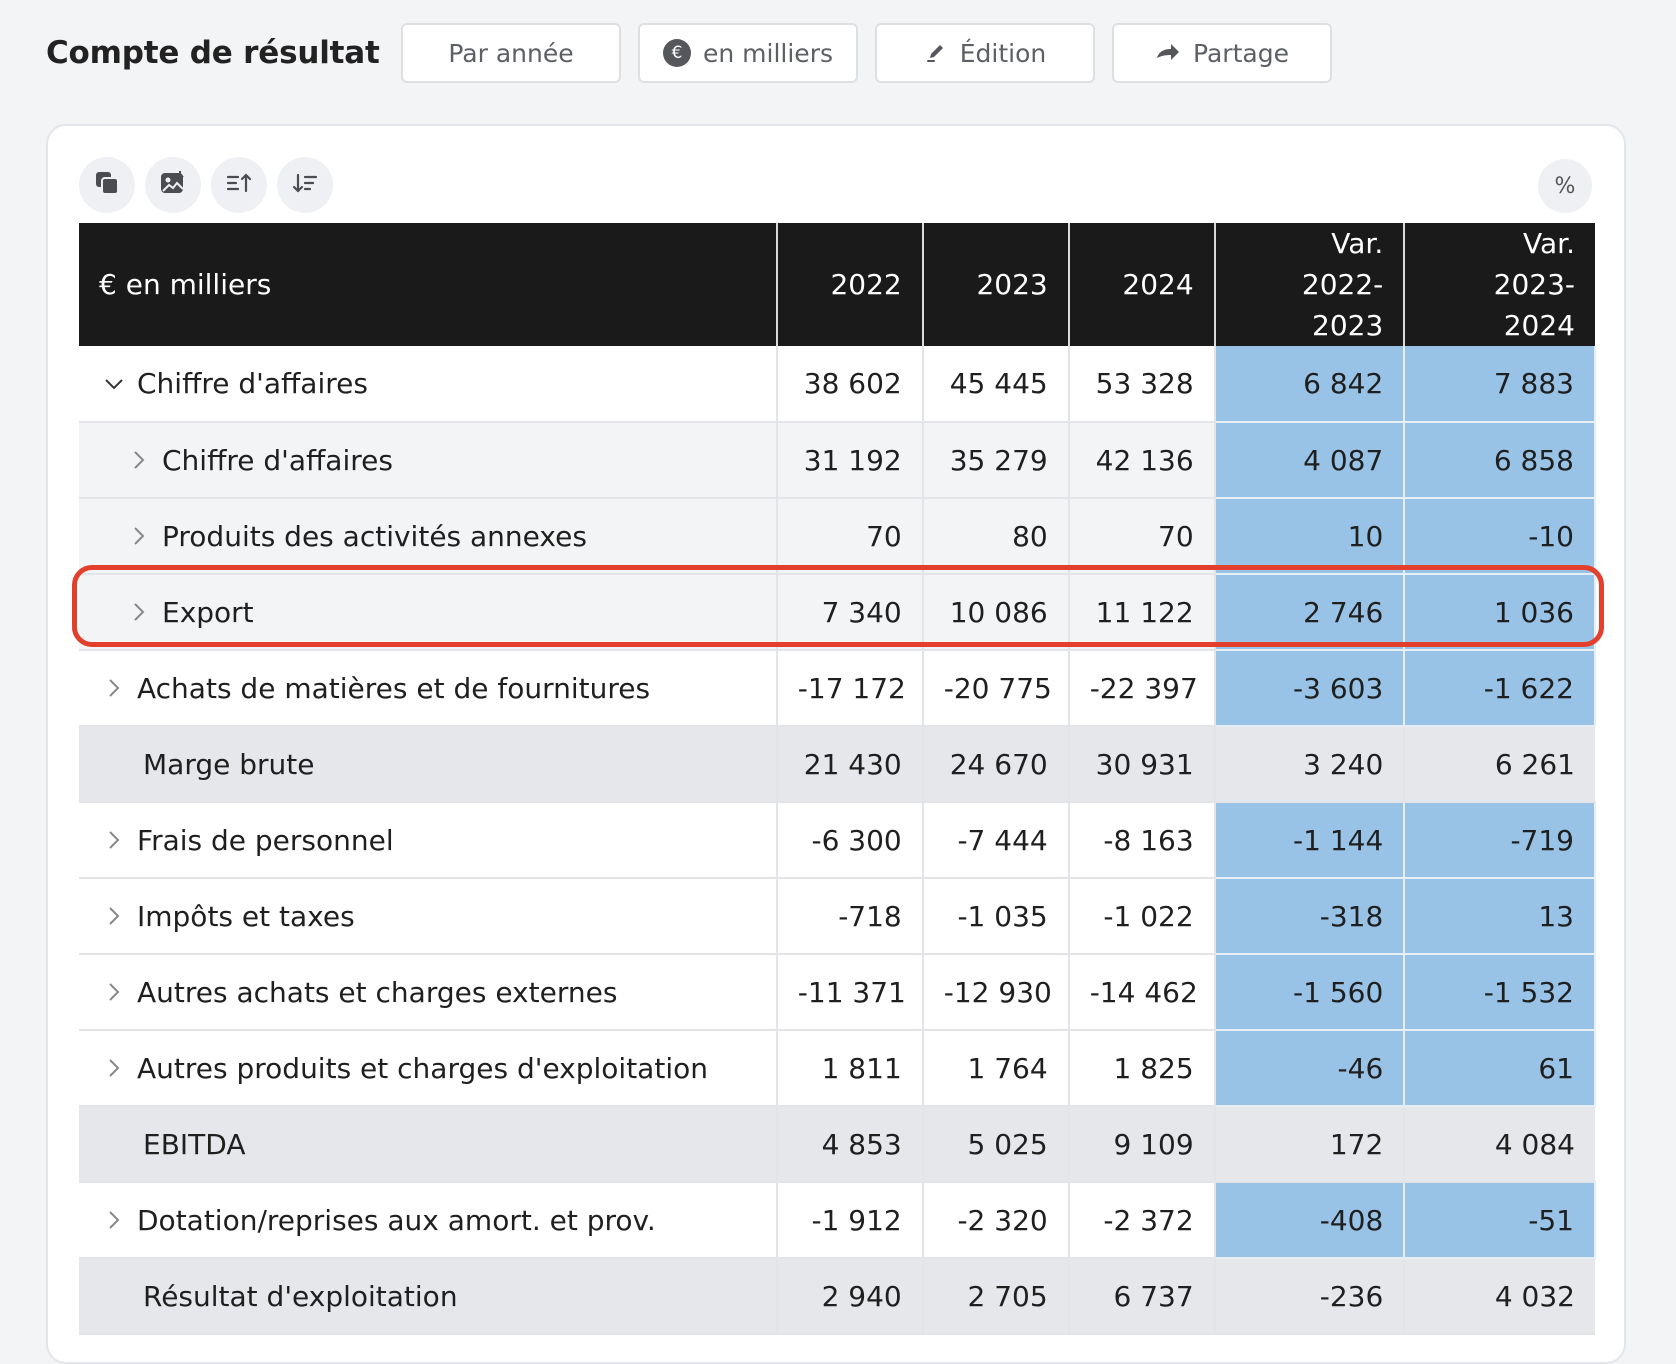 The image size is (1676, 1364). Describe the element at coordinates (850, 1220) in the screenshot. I see `cell-2022: -1 912` at that location.